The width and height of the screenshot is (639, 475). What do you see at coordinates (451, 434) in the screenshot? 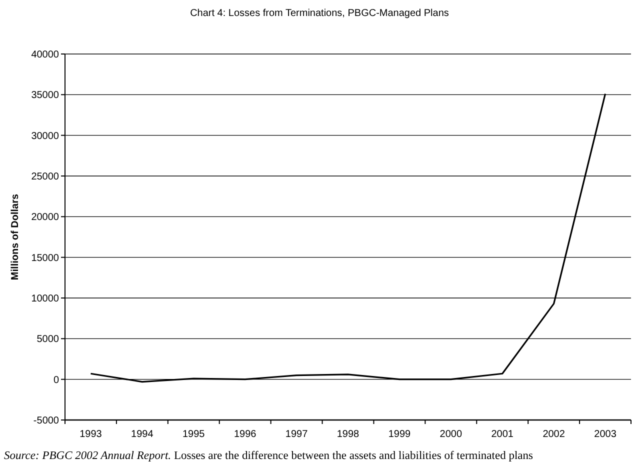
I see `x-tick-label: 2000` at bounding box center [451, 434].